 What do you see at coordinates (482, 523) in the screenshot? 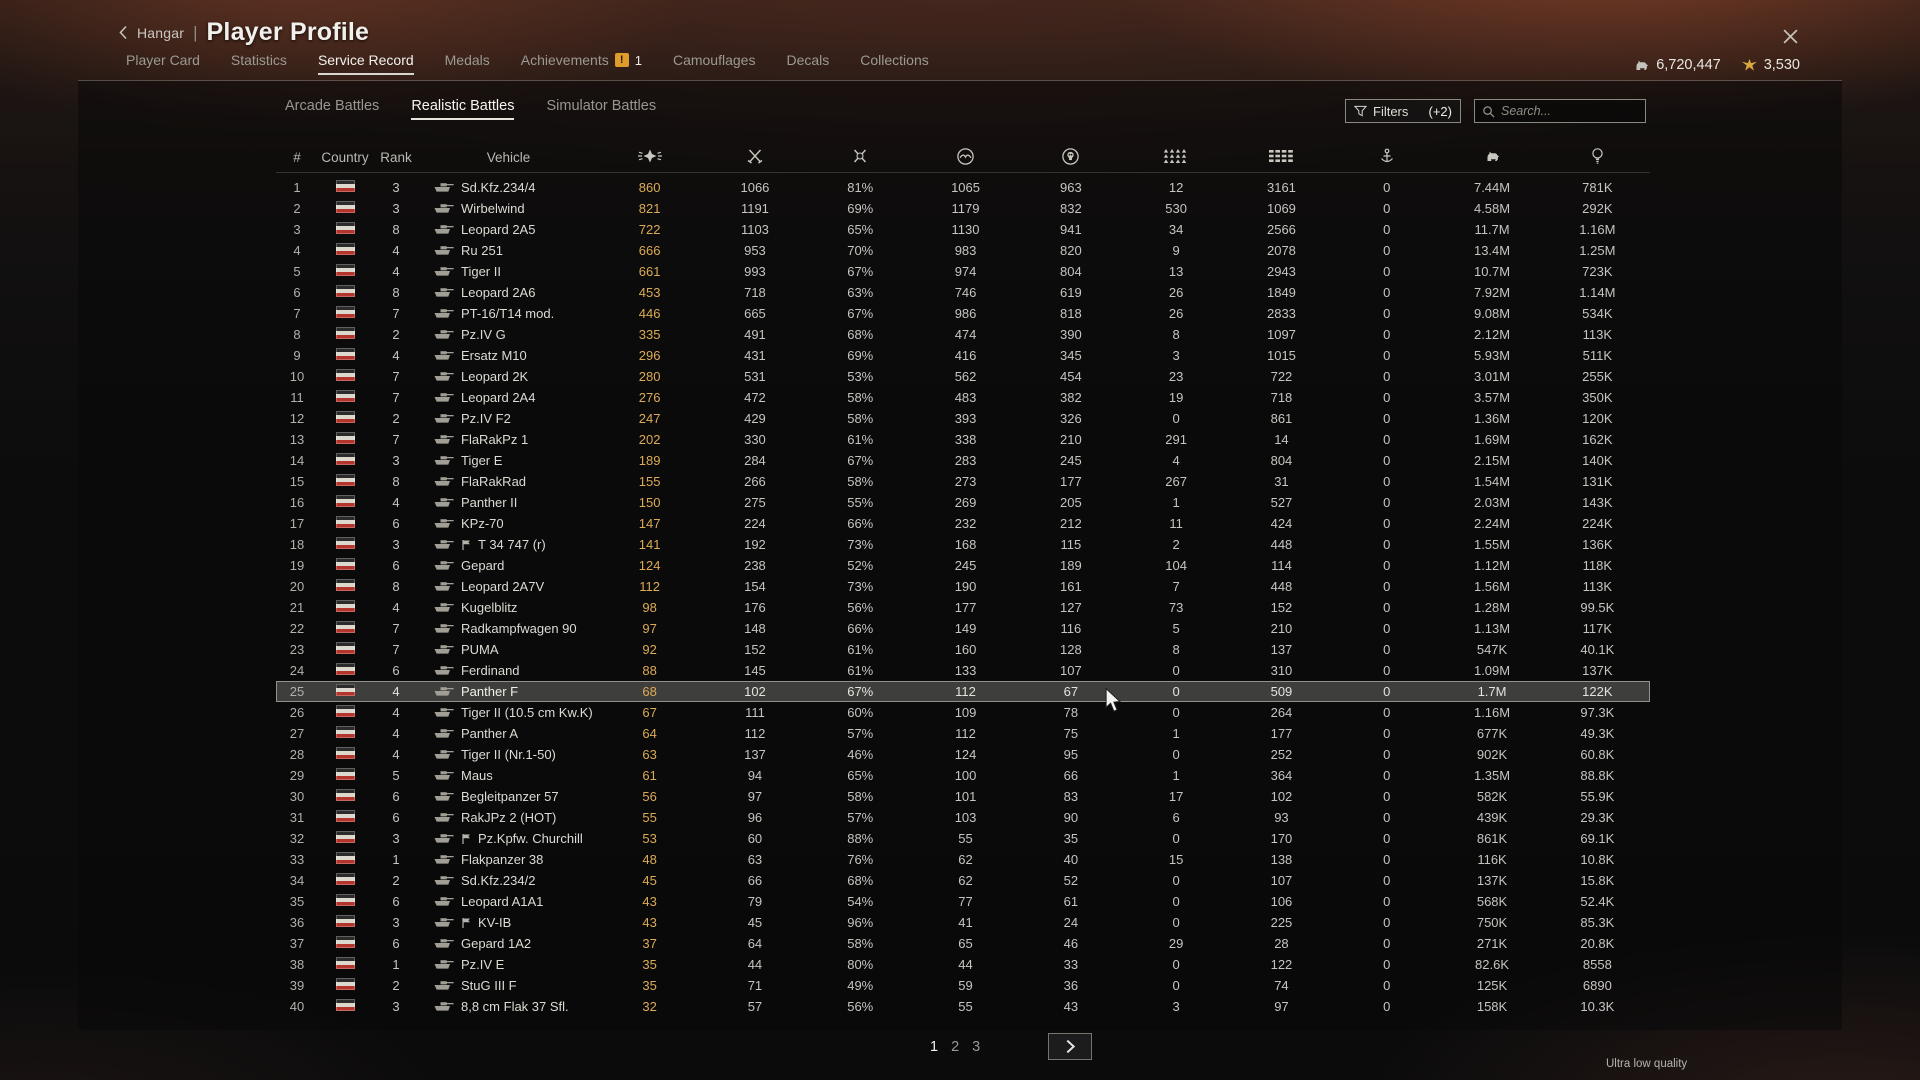
I see `vehicle-name: KPz-70` at bounding box center [482, 523].